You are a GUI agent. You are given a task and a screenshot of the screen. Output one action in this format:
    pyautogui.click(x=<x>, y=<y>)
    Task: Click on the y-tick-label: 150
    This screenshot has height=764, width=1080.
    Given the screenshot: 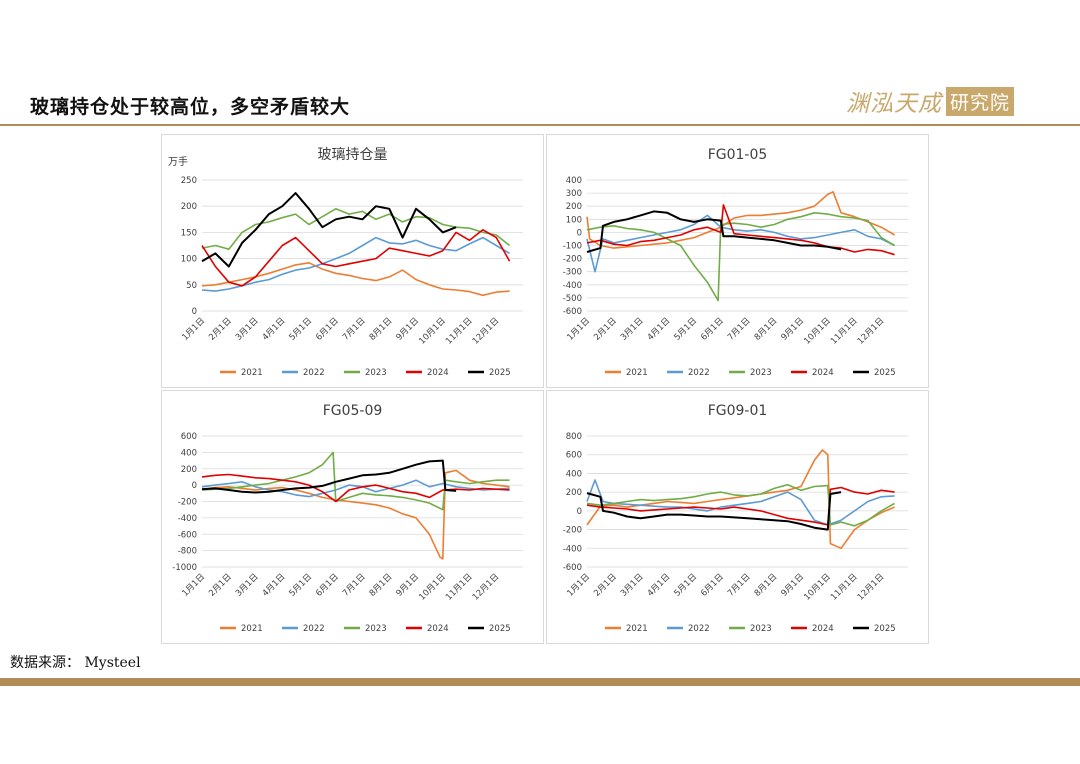 What is the action you would take?
    pyautogui.click(x=189, y=233)
    